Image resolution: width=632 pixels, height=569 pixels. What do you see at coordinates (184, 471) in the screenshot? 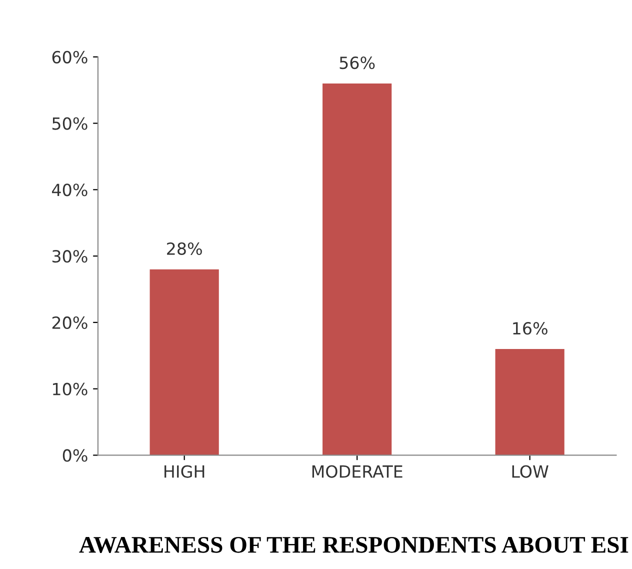
I see `x-tick-label: HIGH` at bounding box center [184, 471].